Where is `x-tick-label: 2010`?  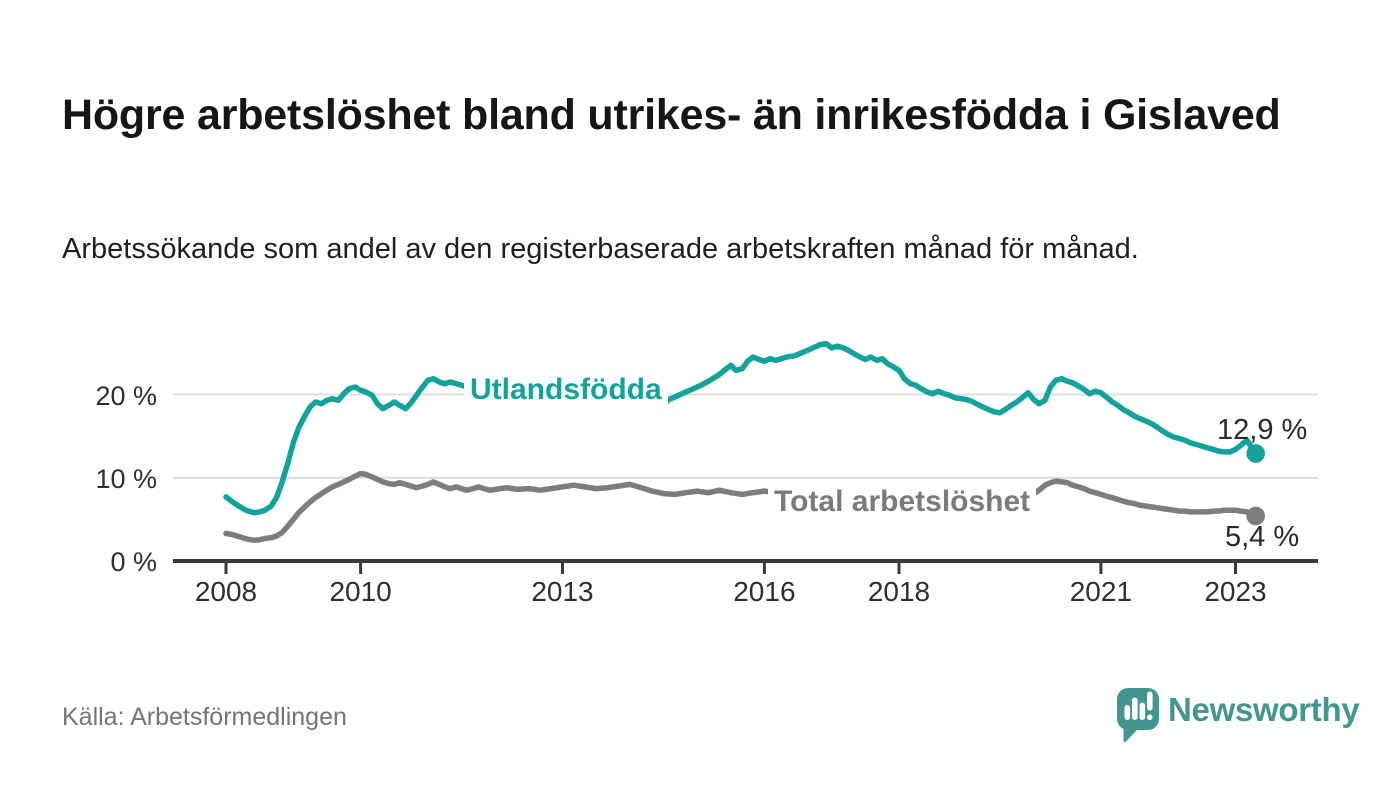
x-tick-label: 2010 is located at coordinates (360, 591).